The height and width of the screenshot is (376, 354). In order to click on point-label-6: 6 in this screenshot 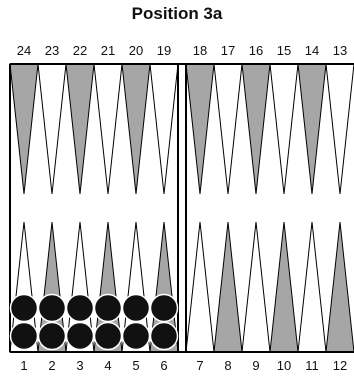, I will do `click(163, 365)`.